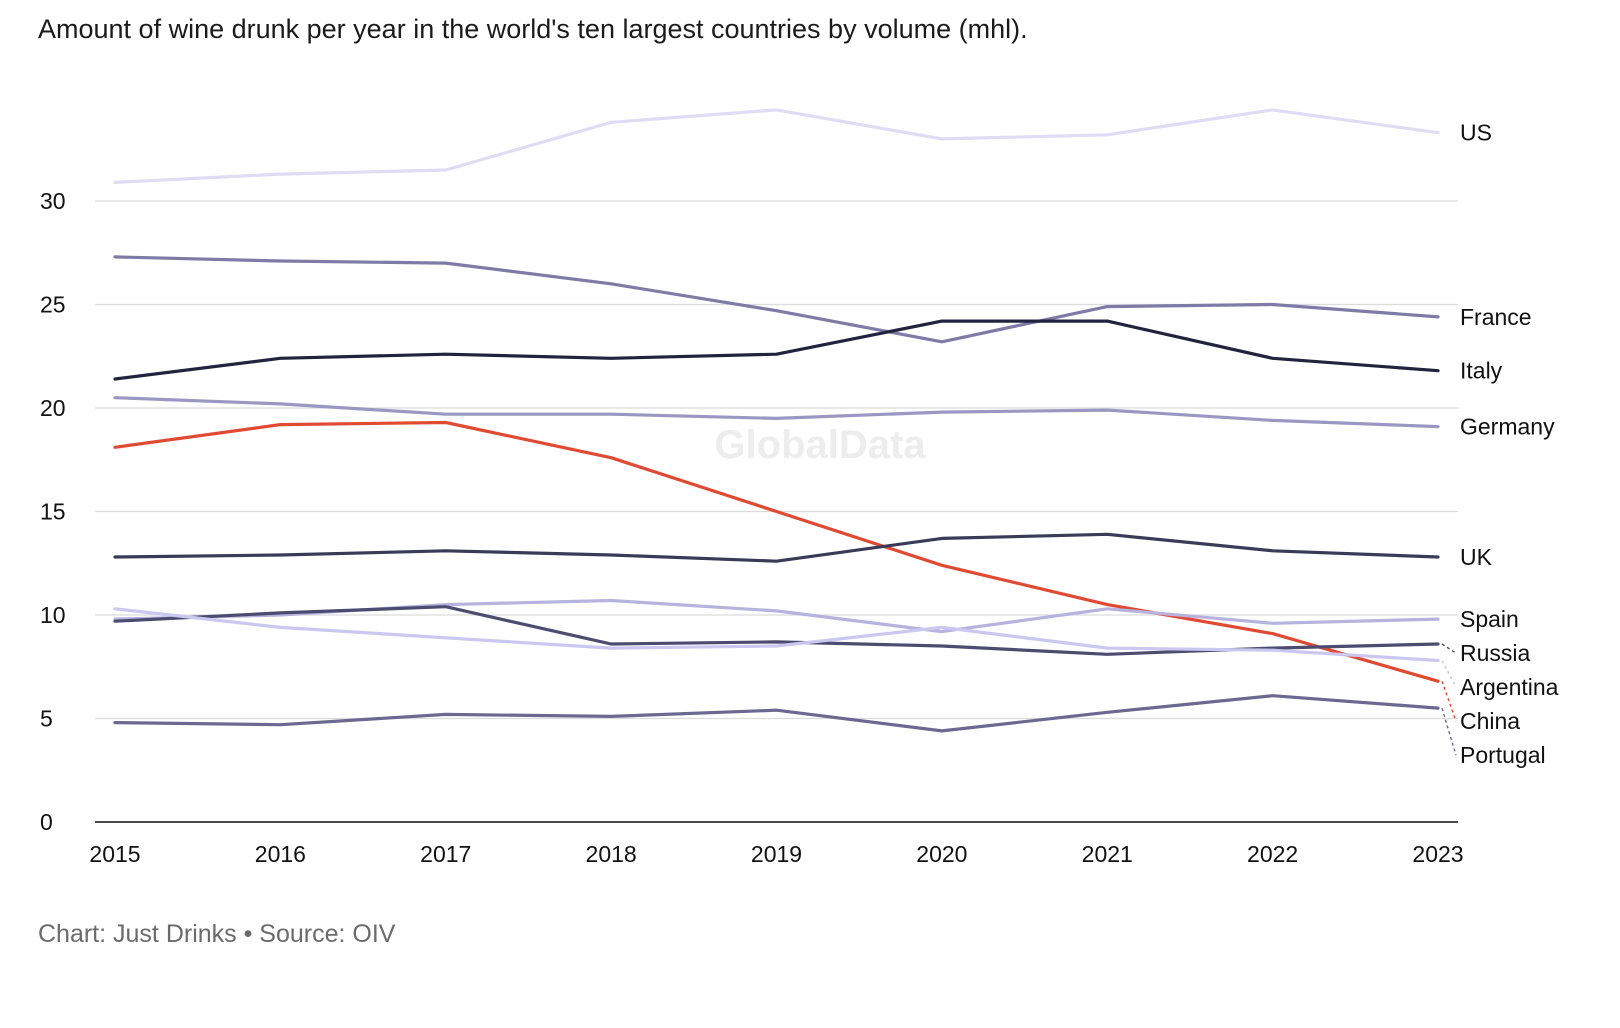 The width and height of the screenshot is (1620, 1028). Describe the element at coordinates (776, 854) in the screenshot. I see `x-tick-label-2019: 2019` at that location.